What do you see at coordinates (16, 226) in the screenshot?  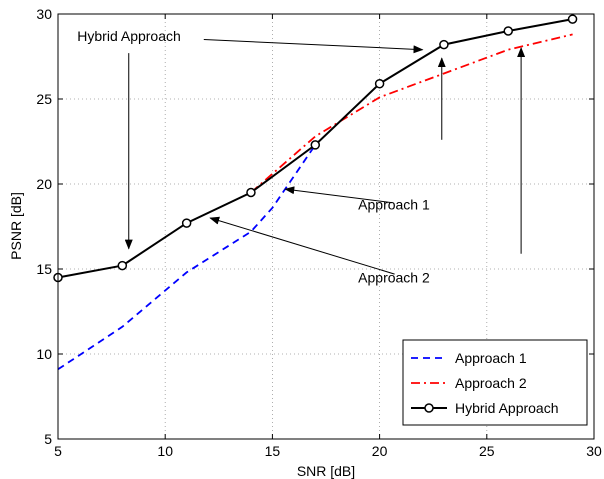 I see `y-axis-label: PSNR [dB]` at bounding box center [16, 226].